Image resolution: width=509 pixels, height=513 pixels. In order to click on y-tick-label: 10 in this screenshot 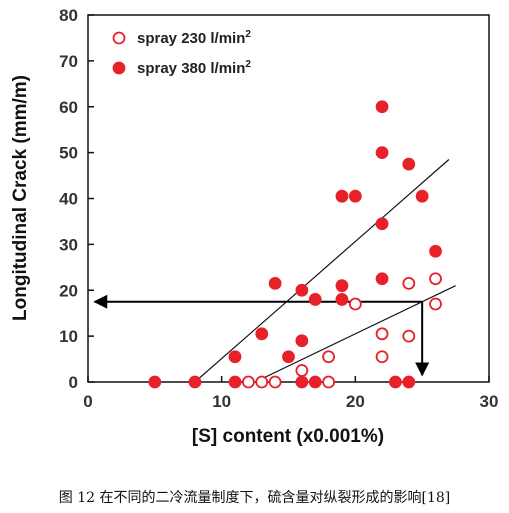, I will do `click(68, 336)`.